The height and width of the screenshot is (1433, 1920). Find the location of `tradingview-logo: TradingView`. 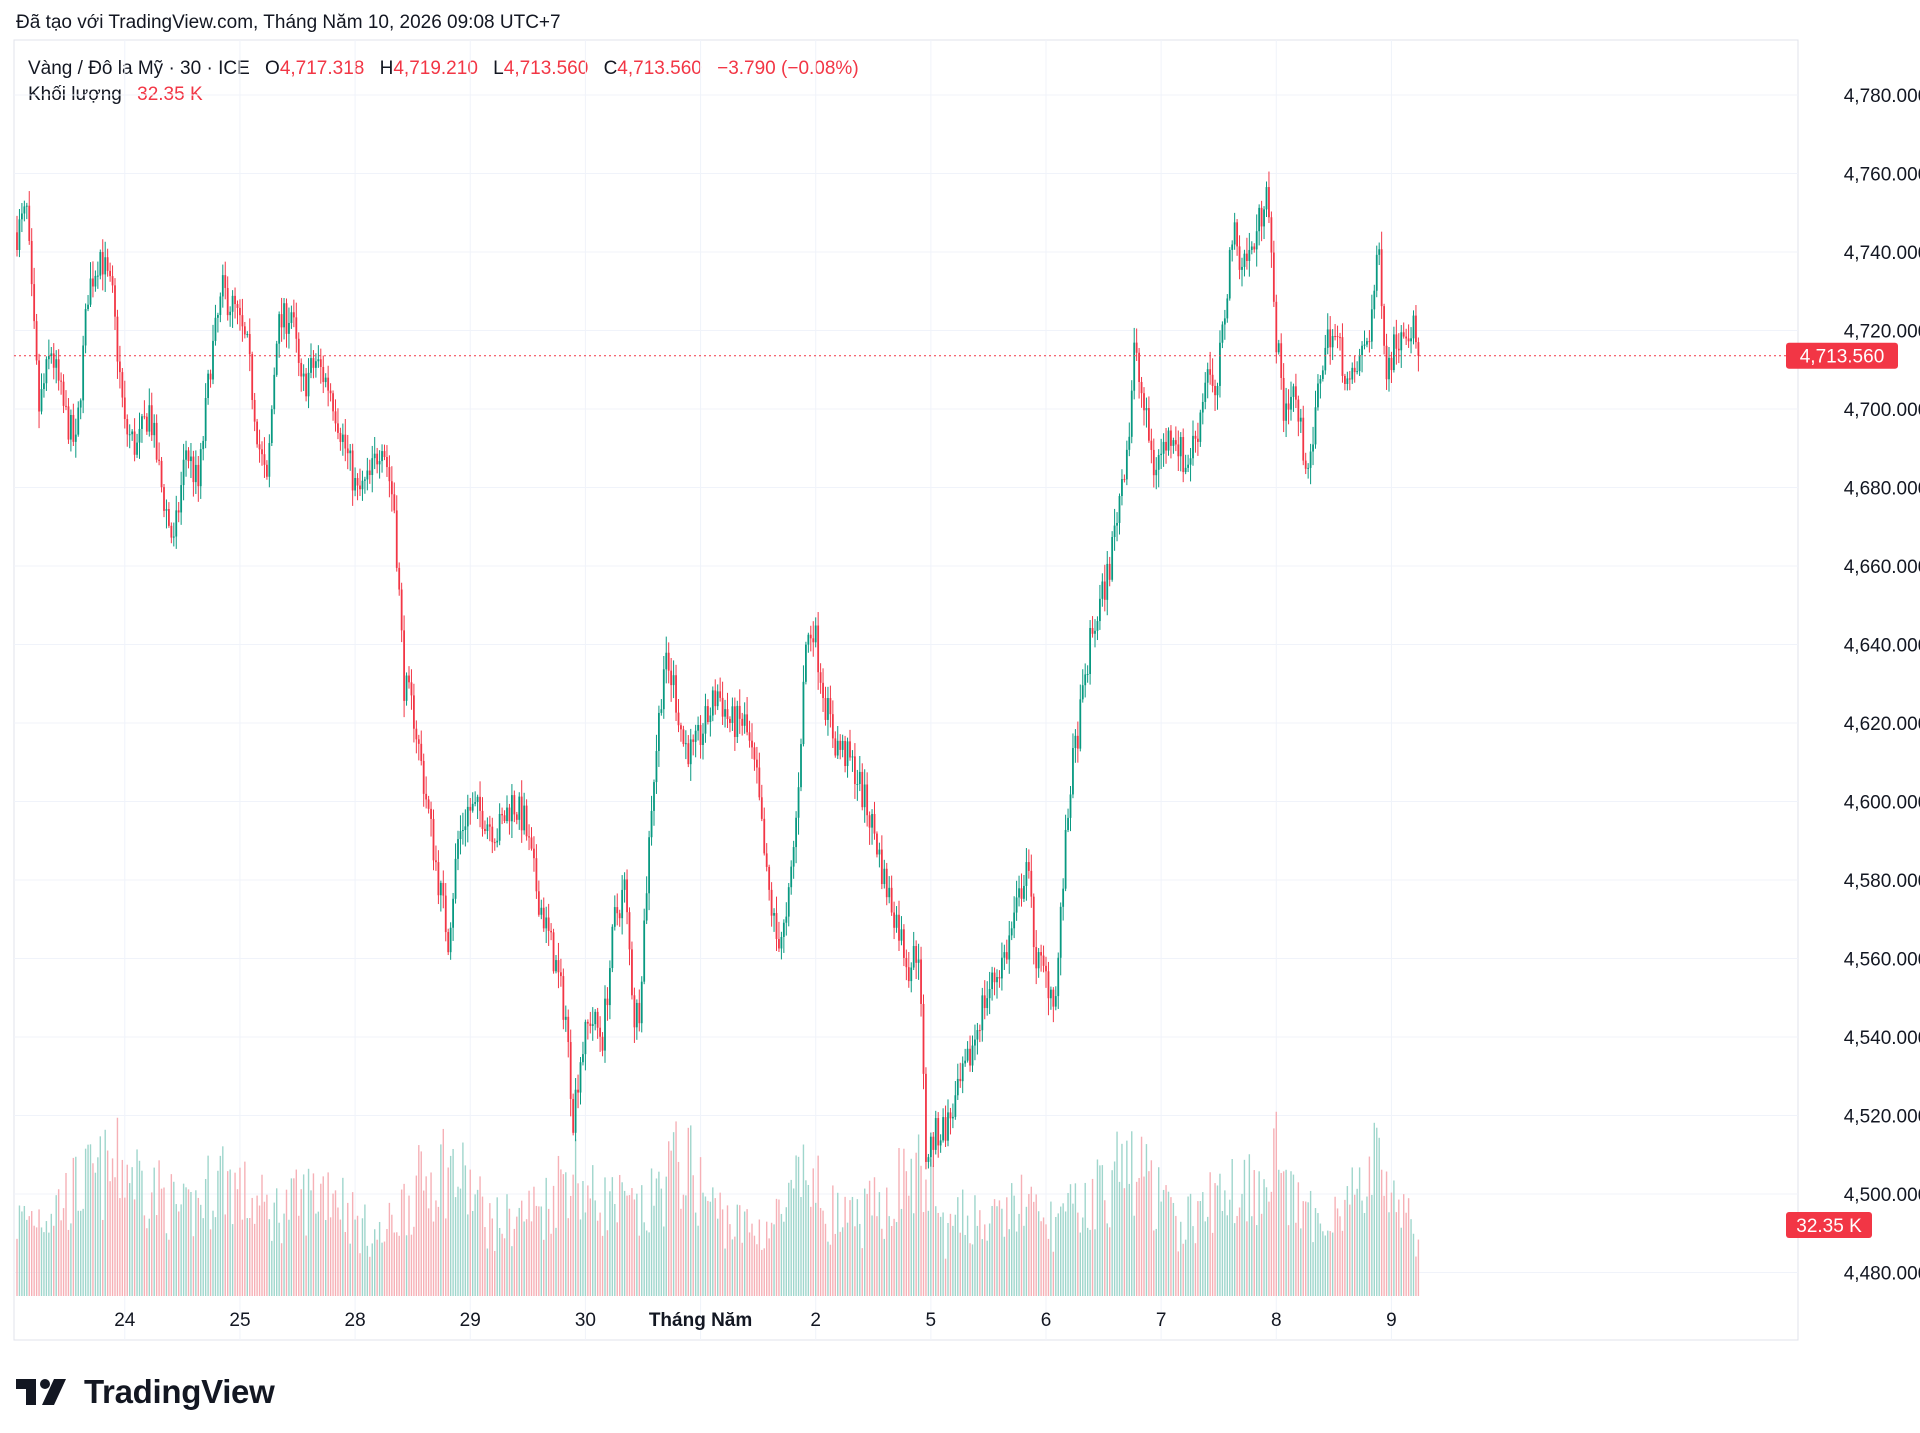

tradingview-logo: TradingView is located at coordinates (145, 1391).